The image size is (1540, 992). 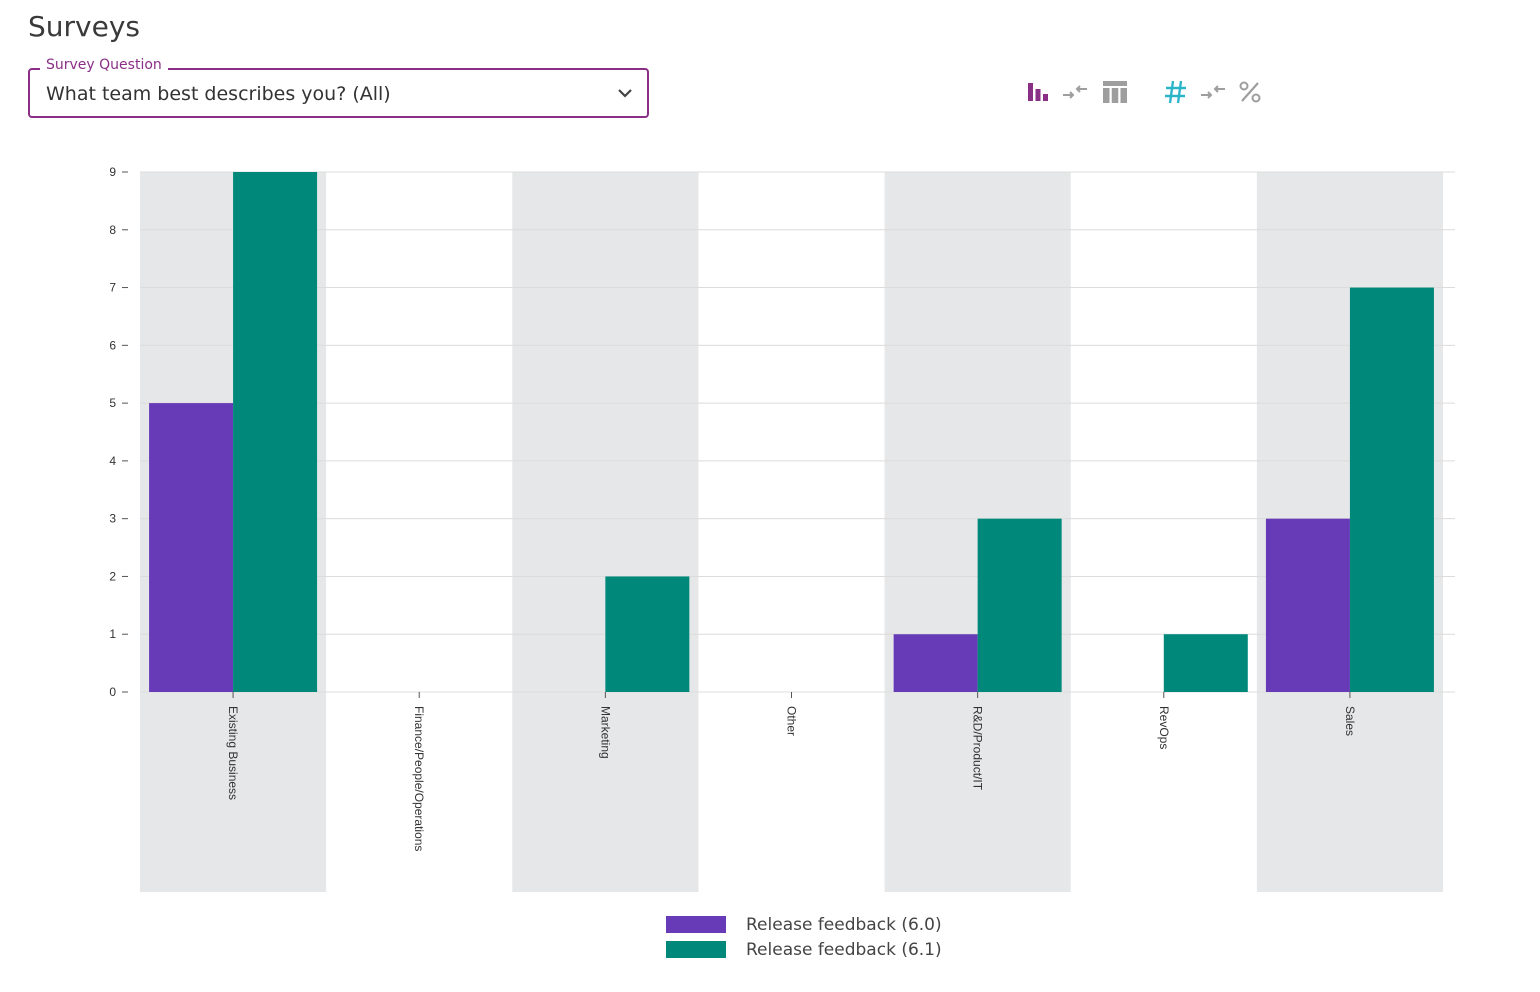 What do you see at coordinates (1164, 727) in the screenshot?
I see `x-tick-label: RevOps` at bounding box center [1164, 727].